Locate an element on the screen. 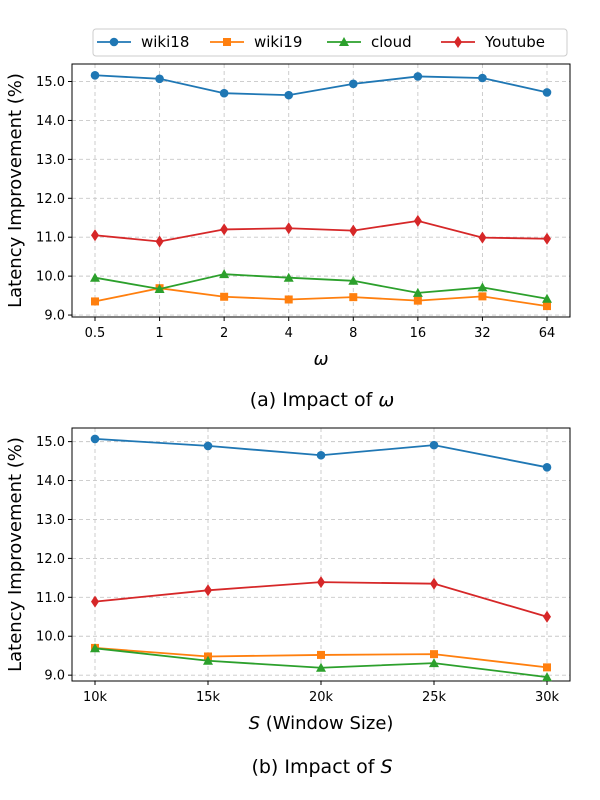  b-point-wiki18-20k is located at coordinates (321, 455).